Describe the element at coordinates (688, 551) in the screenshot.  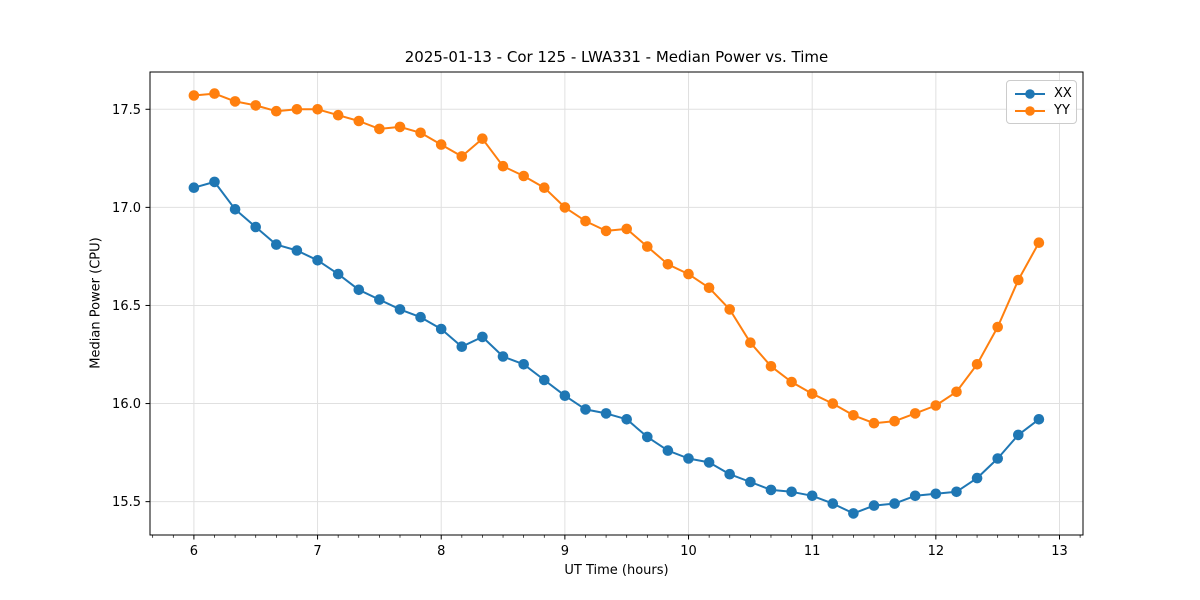
I see `x-tick-label: 10` at that location.